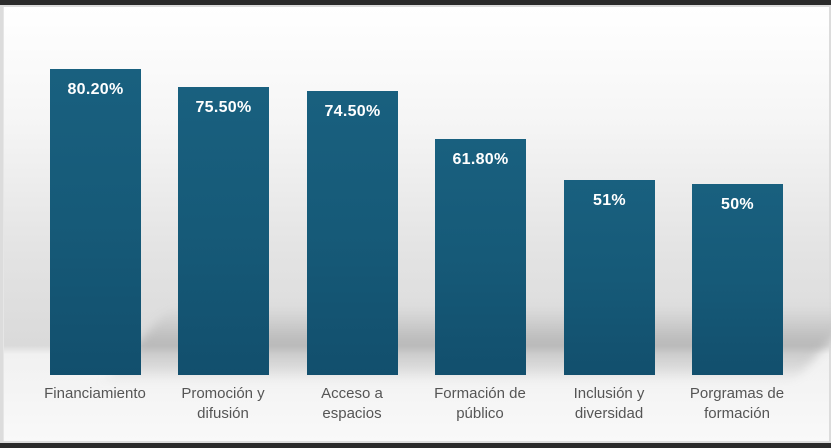 This screenshot has width=831, height=448. What do you see at coordinates (352, 404) in the screenshot?
I see `category-label: Acceso a espacios` at bounding box center [352, 404].